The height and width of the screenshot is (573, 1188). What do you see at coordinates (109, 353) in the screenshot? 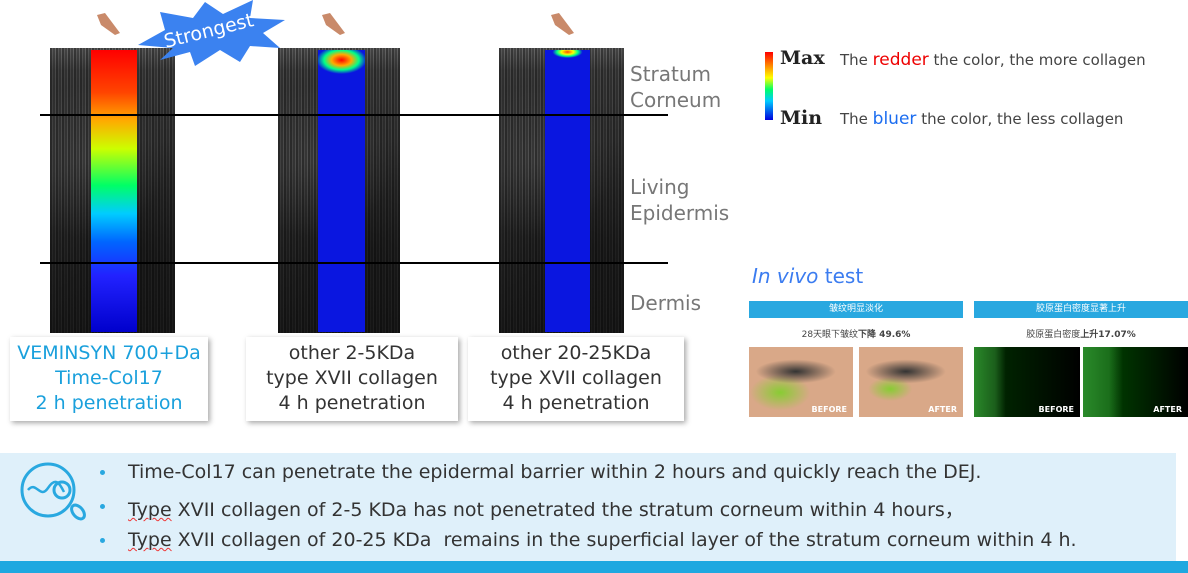
I see `caption-line: VEMINSYN 700+Da` at bounding box center [109, 353].